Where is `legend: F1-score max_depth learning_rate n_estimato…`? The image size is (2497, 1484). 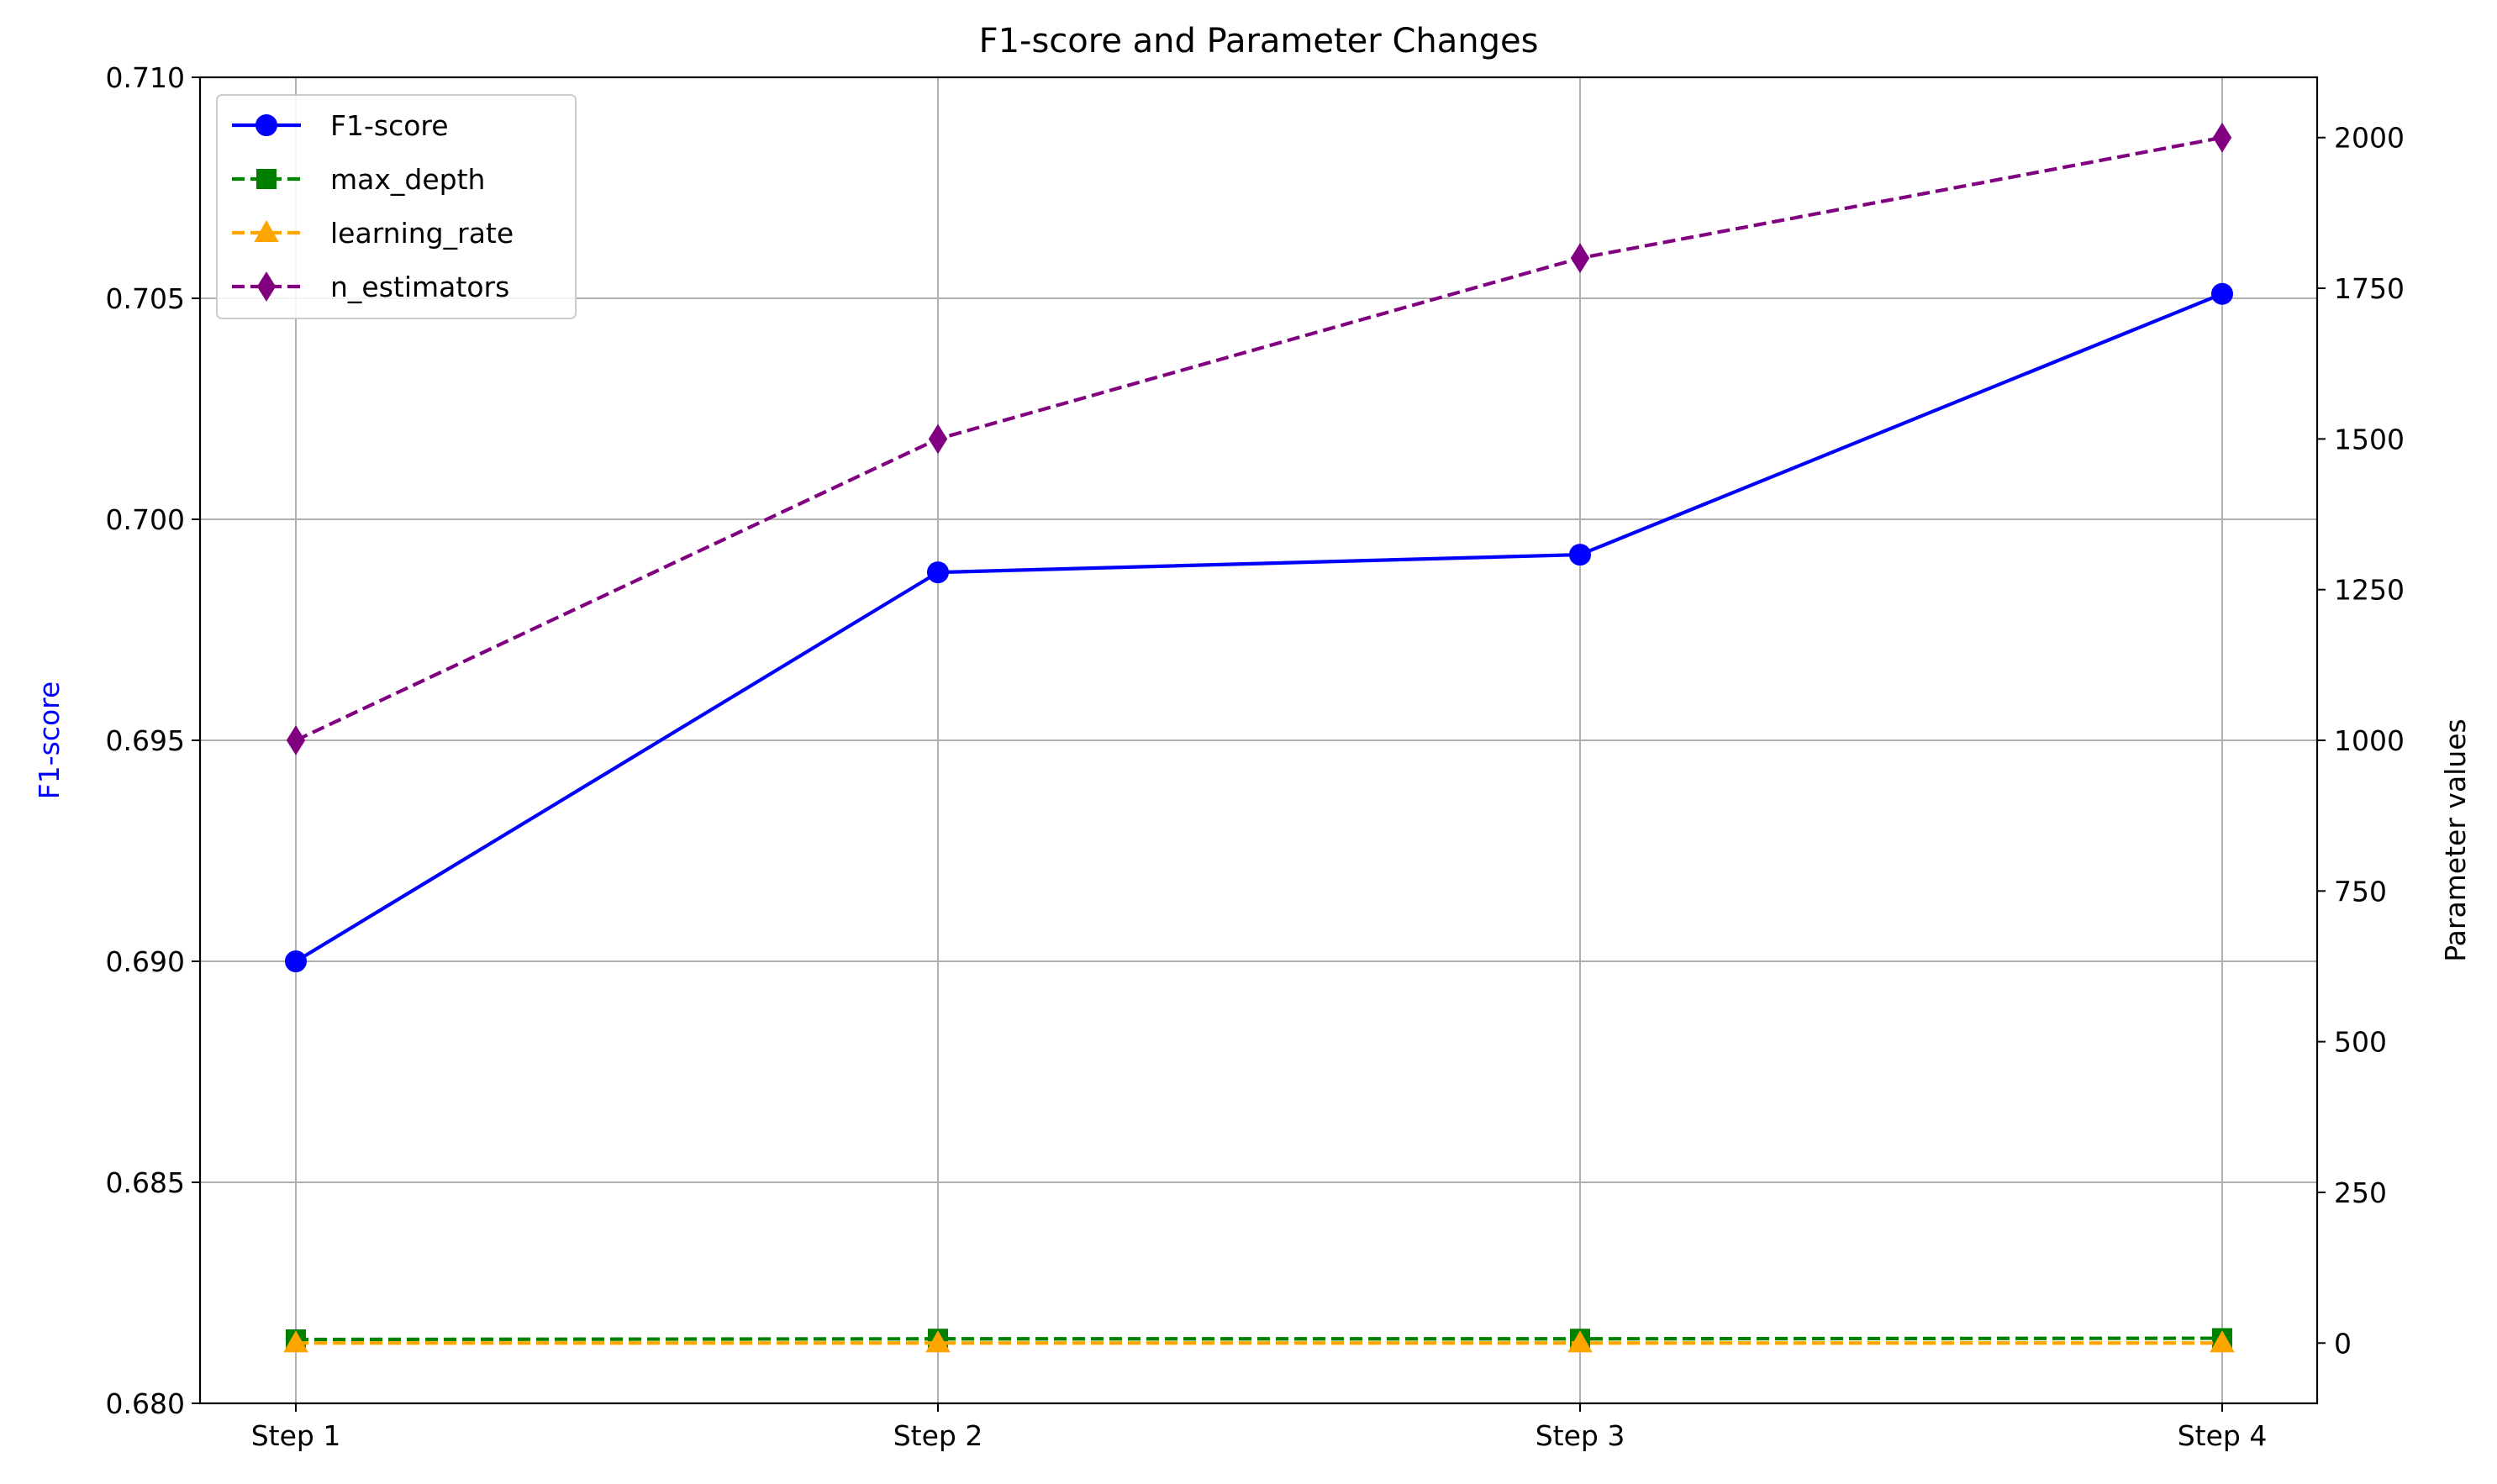 legend: F1-score max_depth learning_rate n_estimato… is located at coordinates (397, 206).